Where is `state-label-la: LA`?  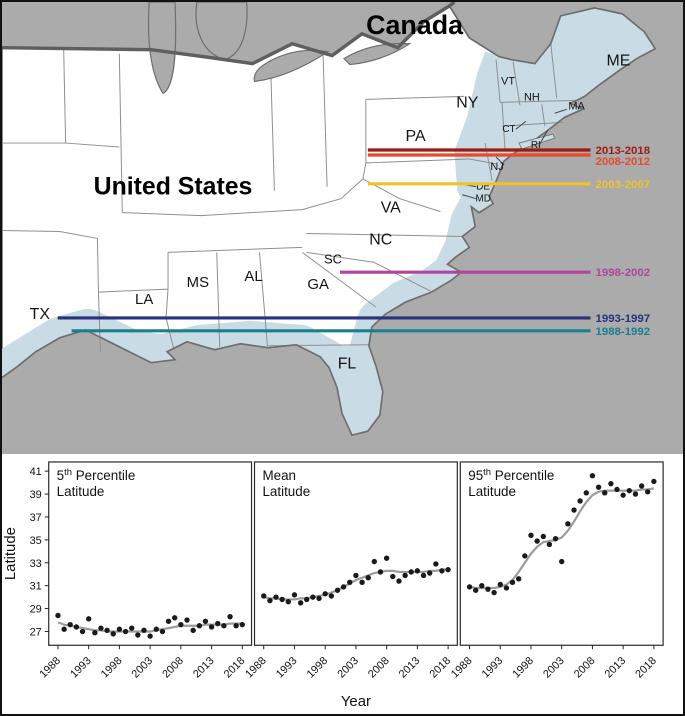
state-label-la: LA is located at coordinates (144, 300).